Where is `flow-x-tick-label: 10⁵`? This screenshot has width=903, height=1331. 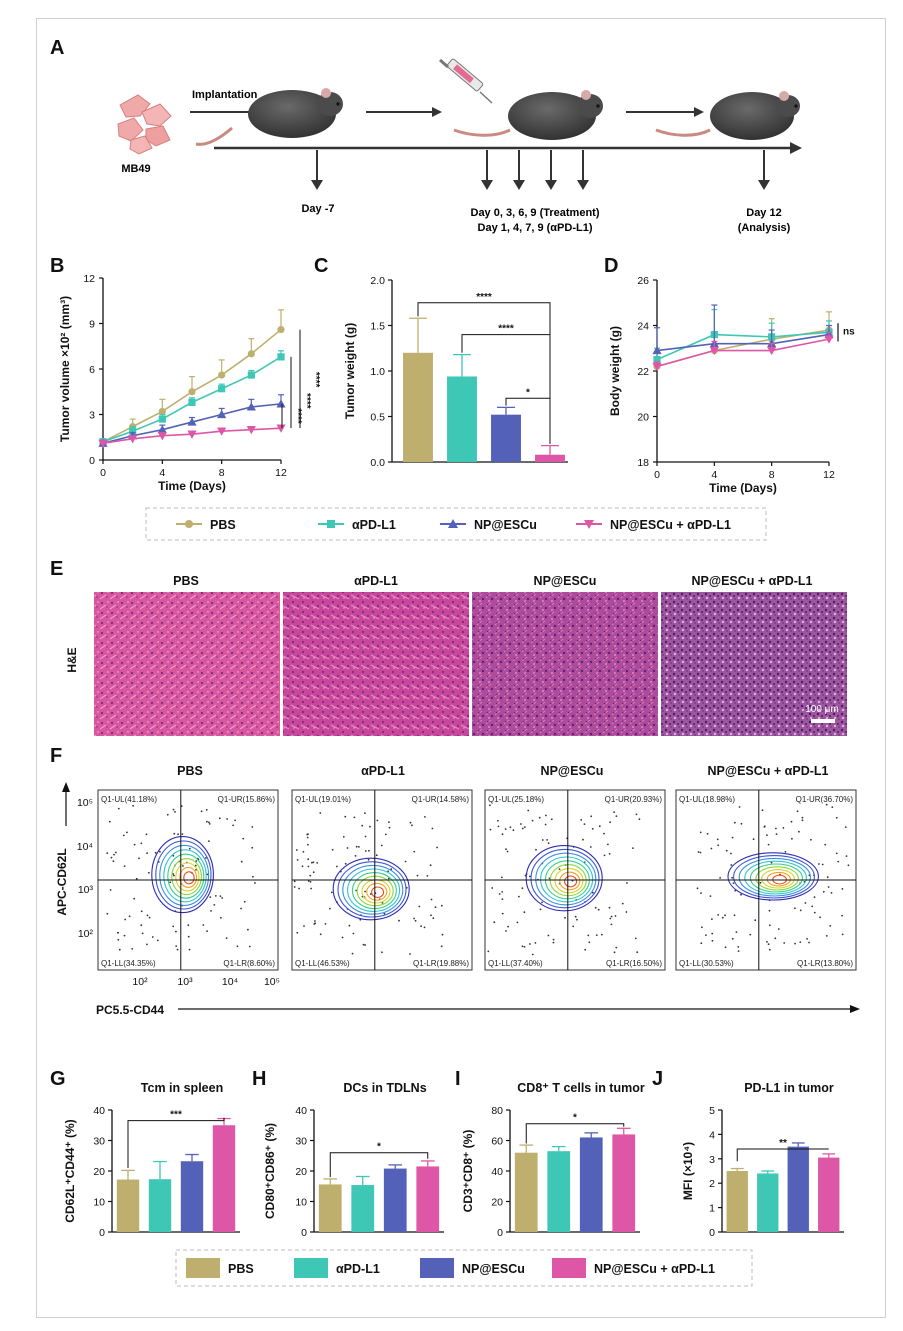
flow-x-tick-label: 10⁵ is located at coordinates (272, 982).